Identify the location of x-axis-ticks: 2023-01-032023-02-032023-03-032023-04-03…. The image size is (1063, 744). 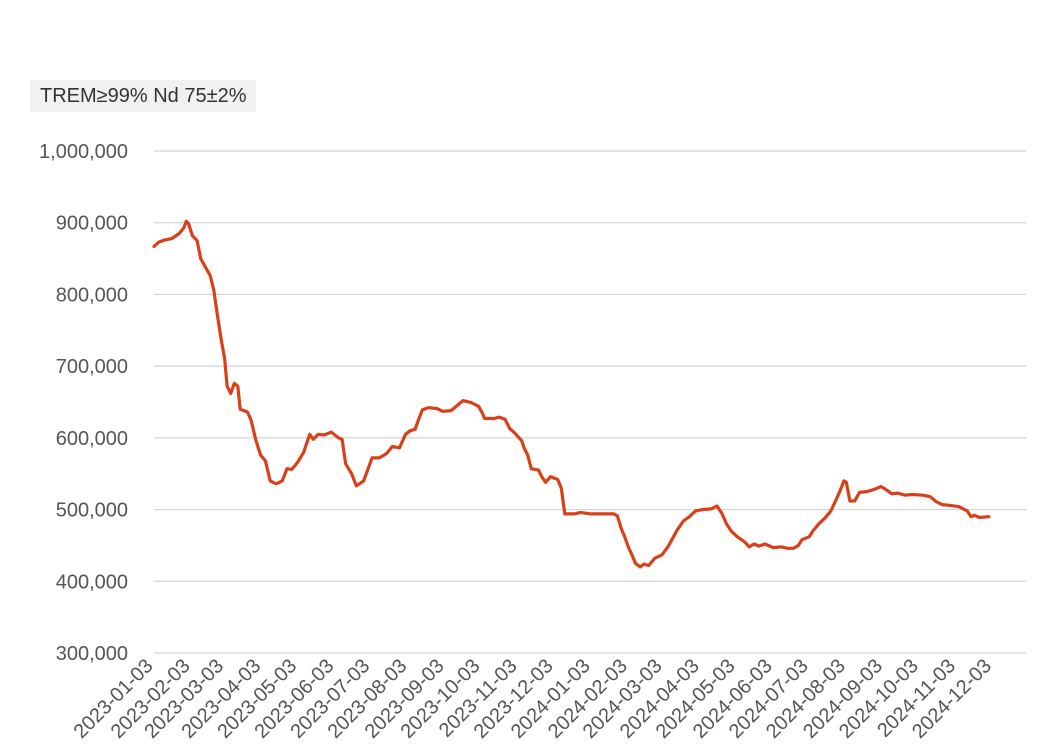
(533, 699).